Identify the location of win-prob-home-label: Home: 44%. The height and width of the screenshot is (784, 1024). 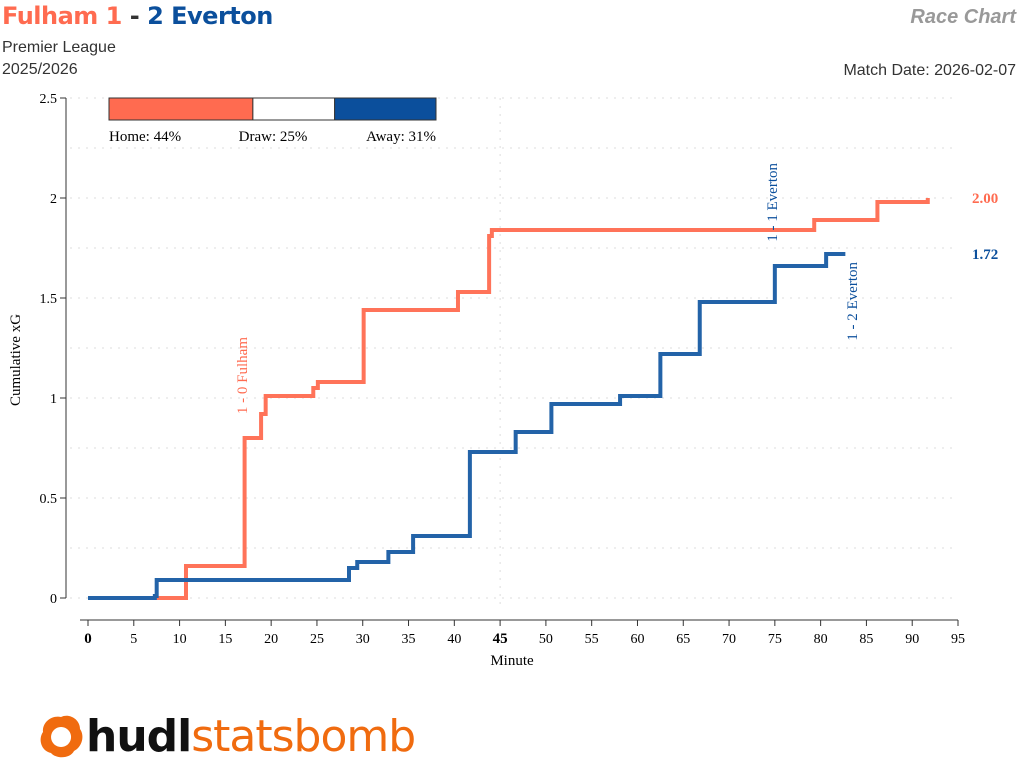
(145, 137).